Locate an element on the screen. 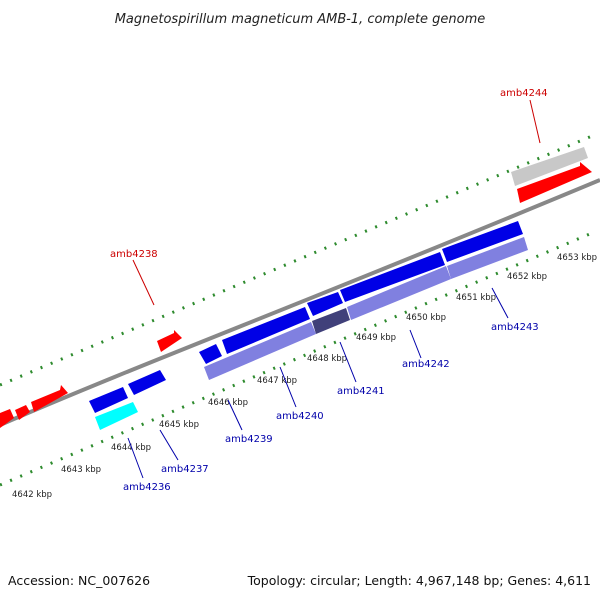 The height and width of the screenshot is (600, 600). accession-text: Accession: NC_007626 is located at coordinates (79, 580).